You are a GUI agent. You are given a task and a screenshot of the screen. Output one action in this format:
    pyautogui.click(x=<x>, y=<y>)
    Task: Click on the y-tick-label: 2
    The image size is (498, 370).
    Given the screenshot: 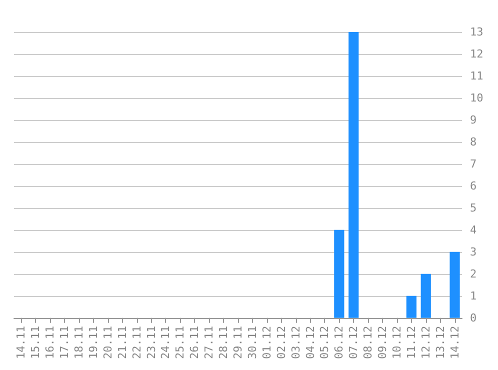 What is the action you would take?
    pyautogui.click(x=473, y=273)
    